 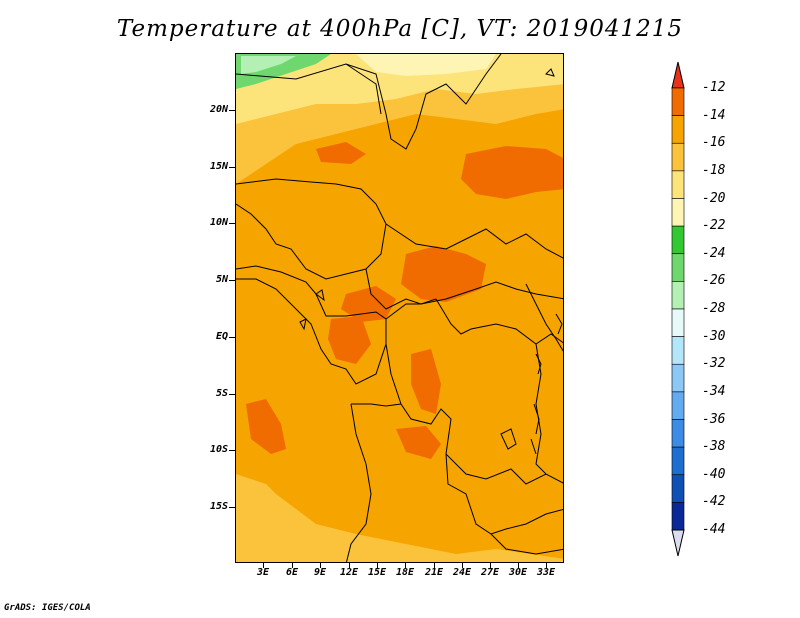 I want to click on lat-label: 15N, so click(x=218, y=166).